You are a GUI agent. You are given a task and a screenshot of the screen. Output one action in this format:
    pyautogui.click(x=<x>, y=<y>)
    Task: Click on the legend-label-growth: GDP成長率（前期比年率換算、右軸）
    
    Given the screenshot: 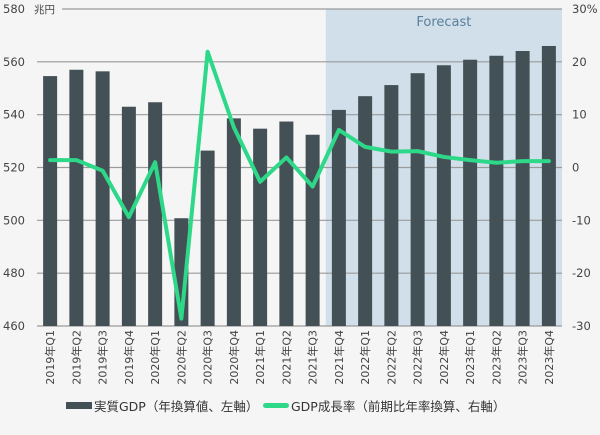 What is the action you would take?
    pyautogui.click(x=398, y=406)
    